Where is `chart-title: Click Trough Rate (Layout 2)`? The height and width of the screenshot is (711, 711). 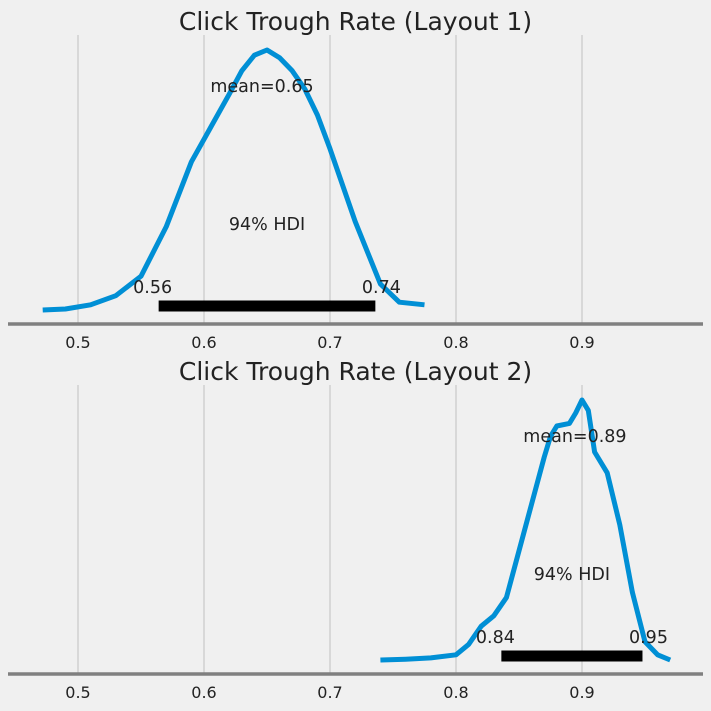 chart-title: Click Trough Rate (Layout 2) is located at coordinates (355, 371).